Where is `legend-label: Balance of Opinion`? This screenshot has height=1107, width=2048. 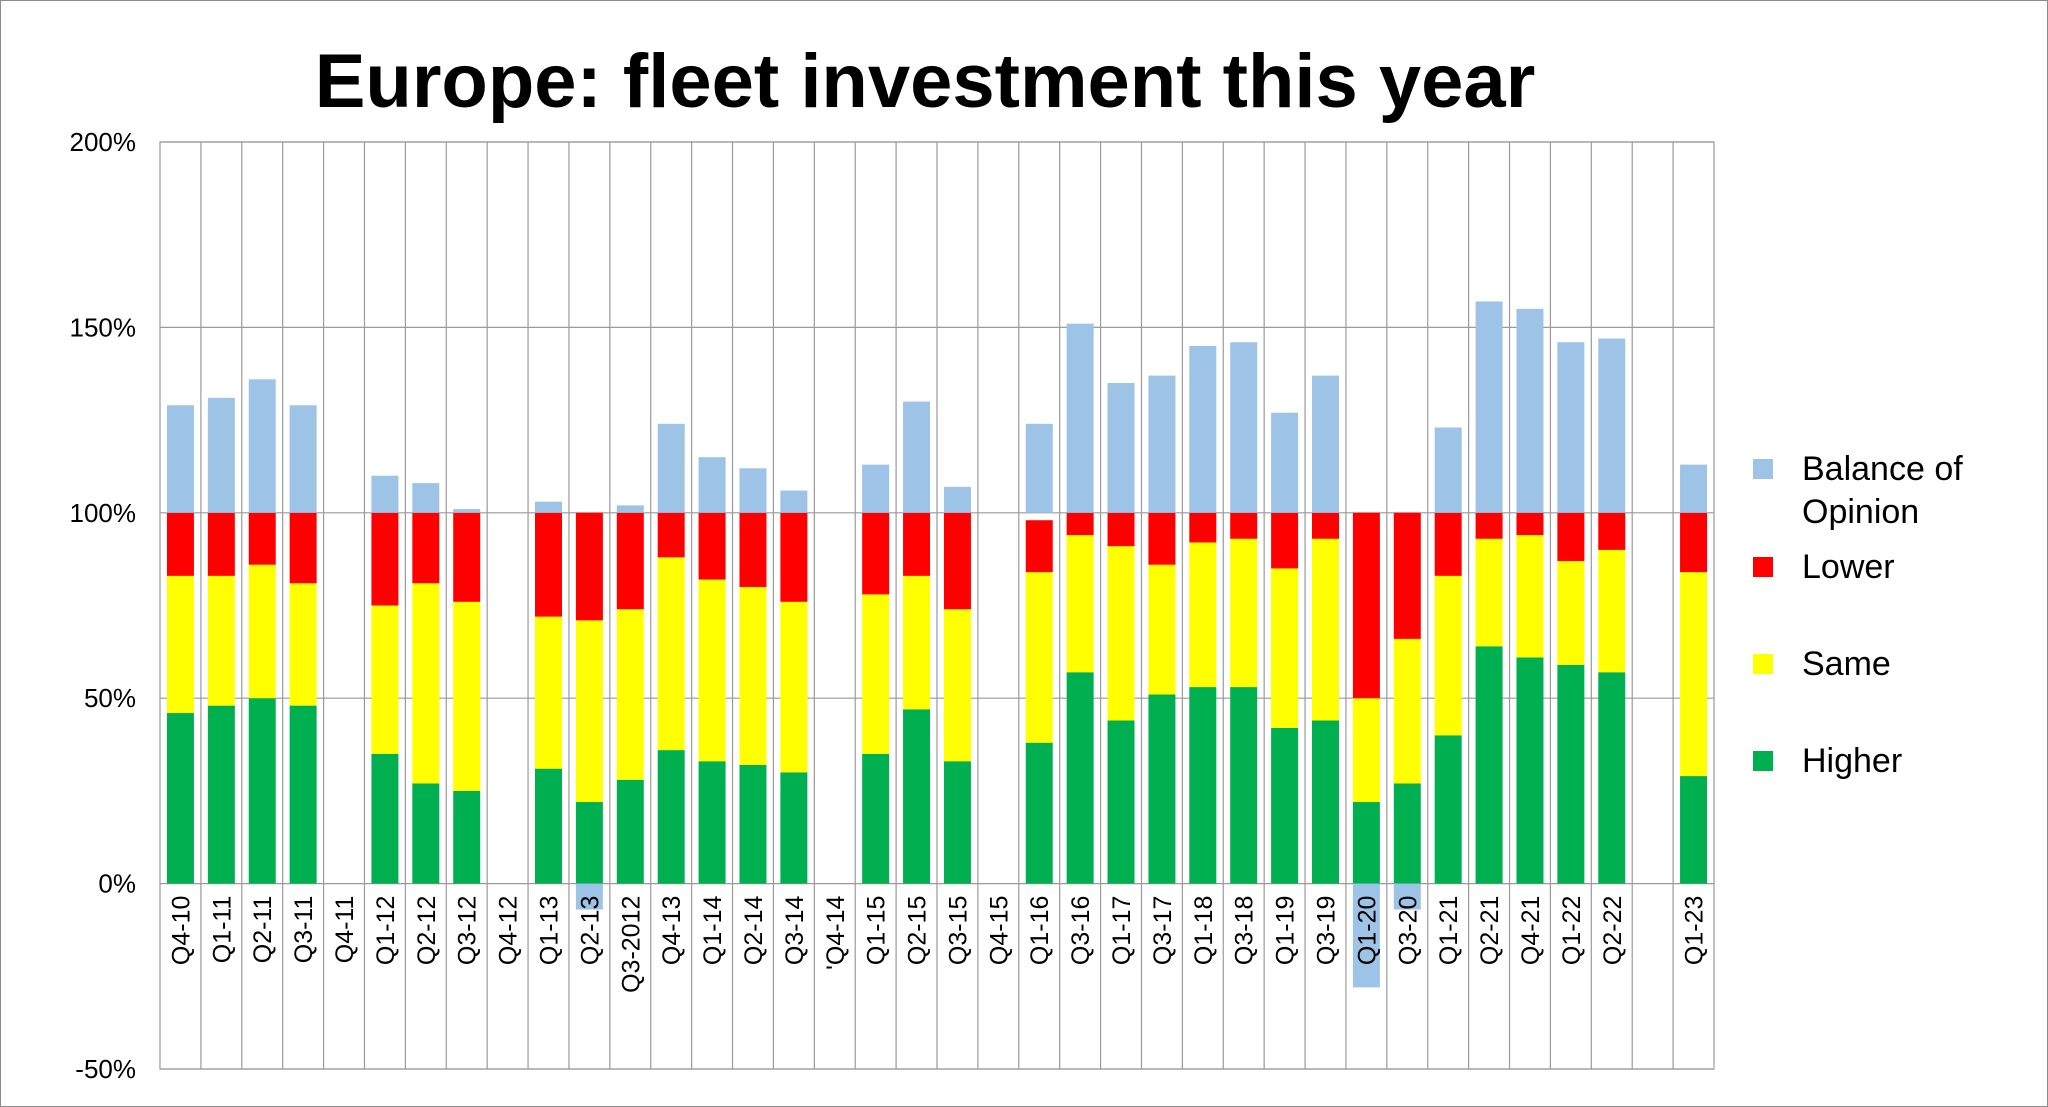
legend-label: Balance of Opinion is located at coordinates (1882, 490).